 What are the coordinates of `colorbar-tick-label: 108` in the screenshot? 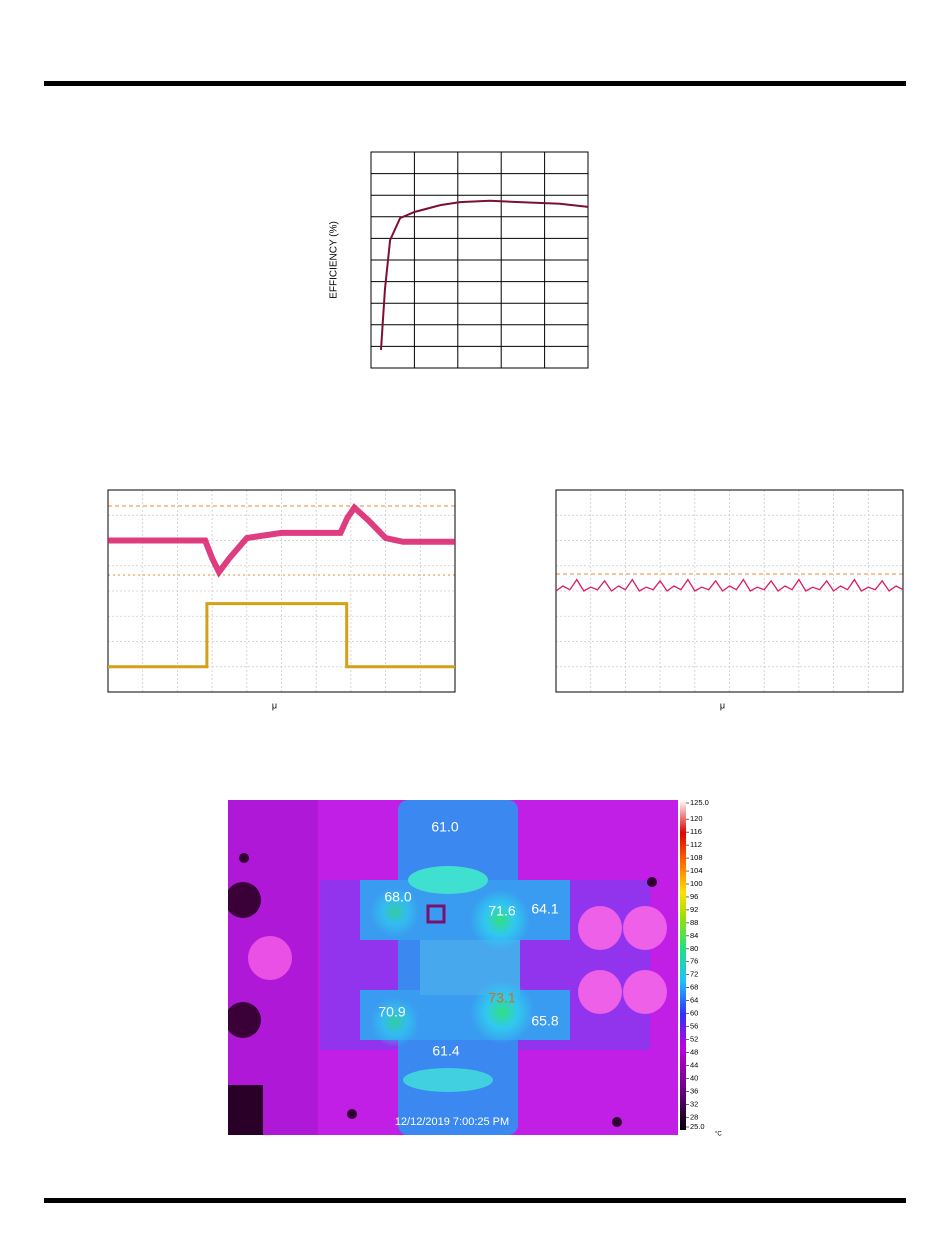 It's located at (696, 857).